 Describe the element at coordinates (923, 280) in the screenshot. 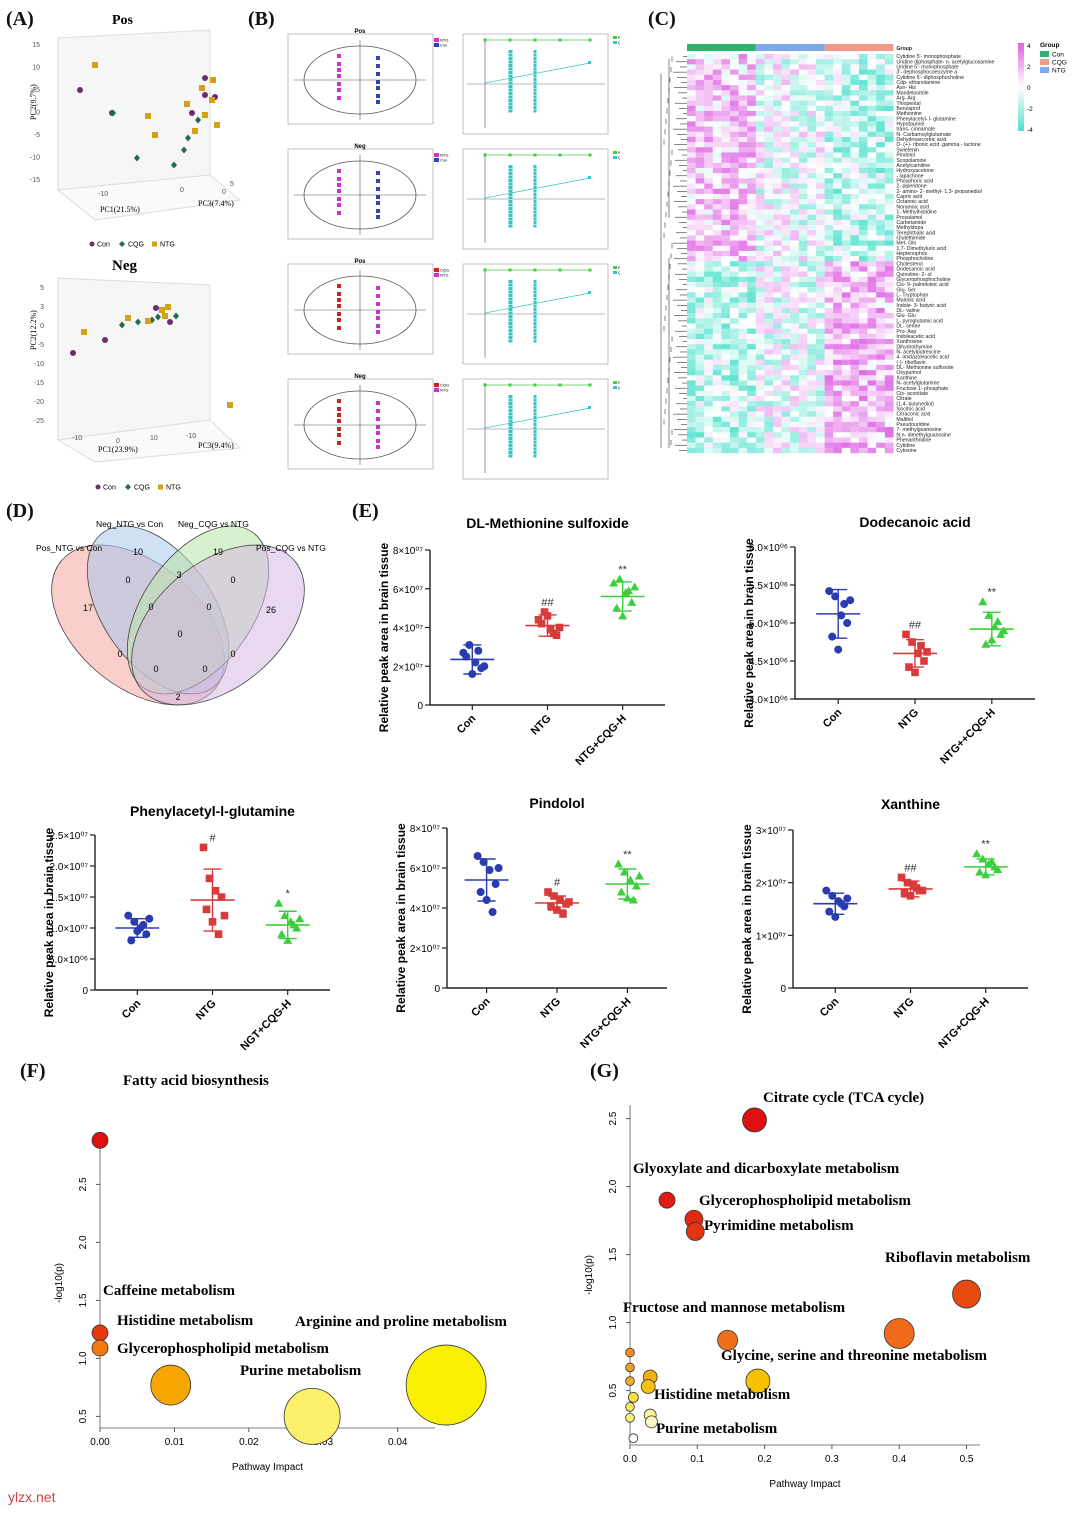

I see `heatmap-row-label: Glycerophosphocholine` at that location.